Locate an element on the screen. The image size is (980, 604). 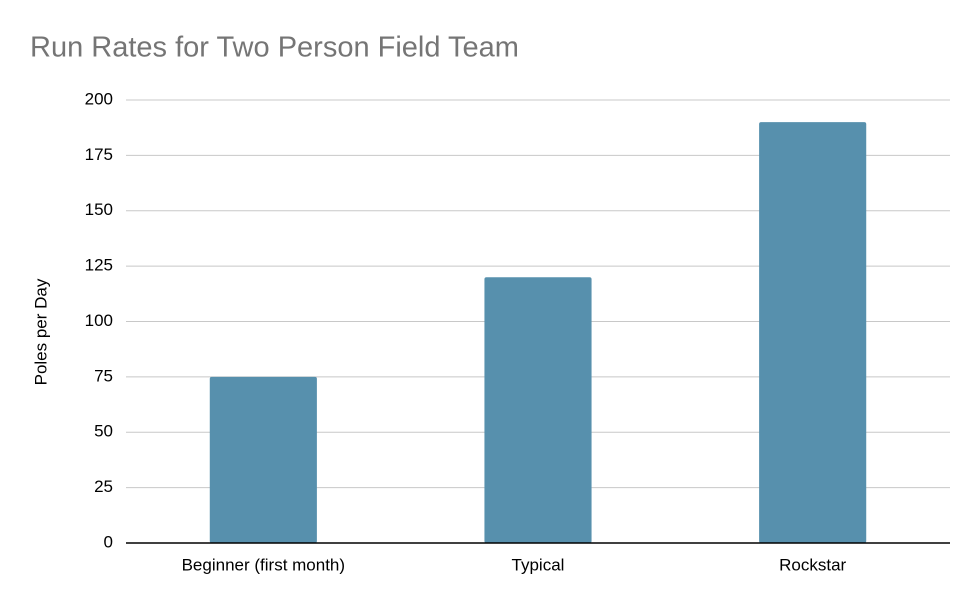
y-tick-label: 50 is located at coordinates (103, 431).